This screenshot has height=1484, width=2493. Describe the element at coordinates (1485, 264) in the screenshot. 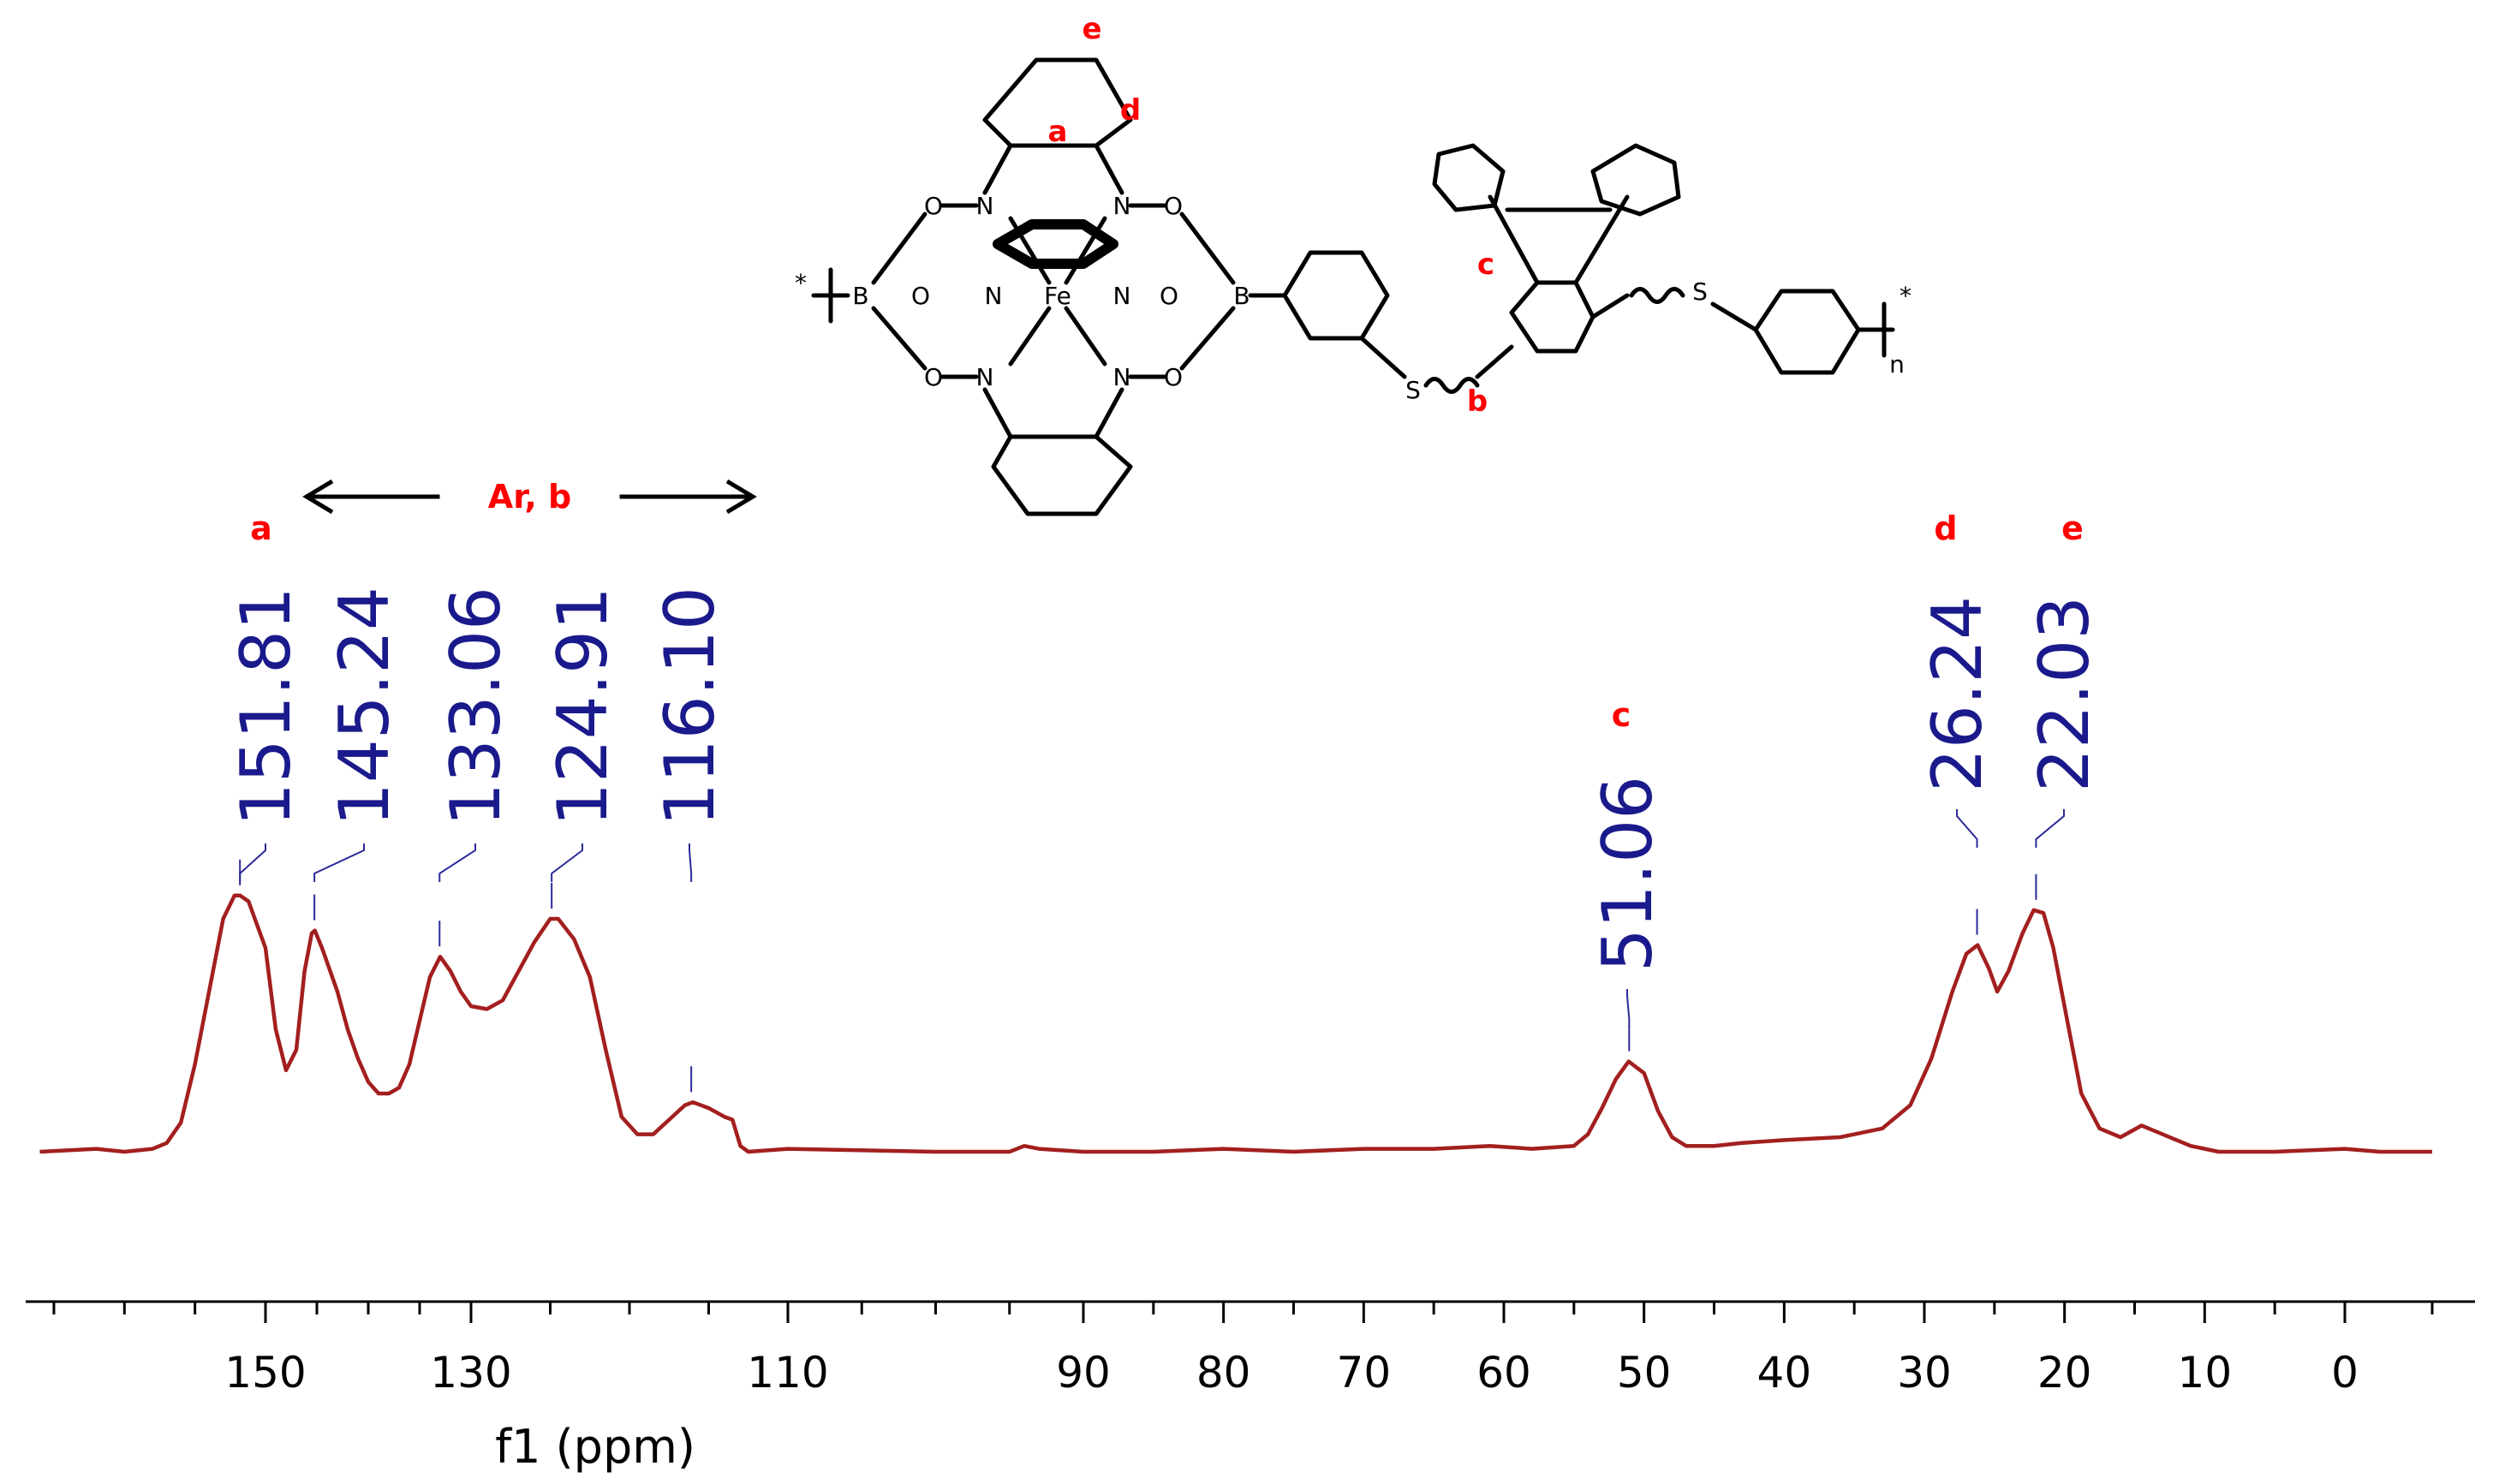

I see `structure-label-c: c` at that location.